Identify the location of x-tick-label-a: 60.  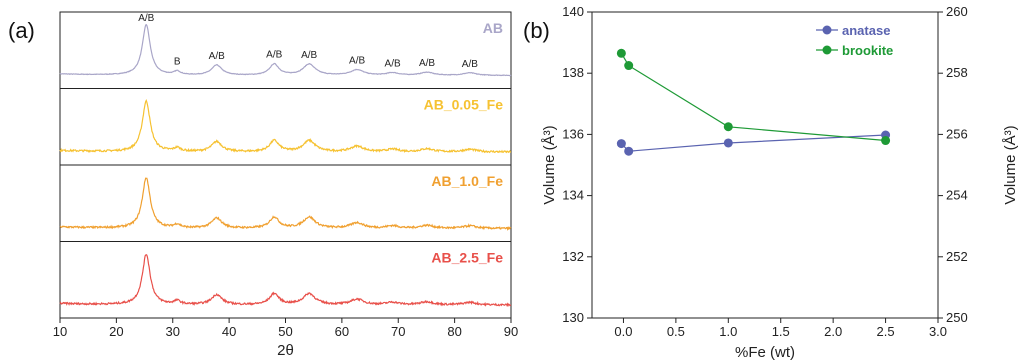
(342, 331).